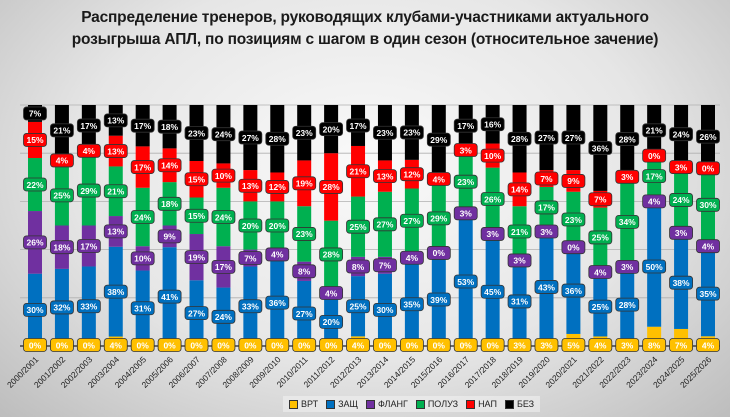 The image size is (730, 417). Describe the element at coordinates (654, 345) in the screenshot. I see `data-label: 8%` at that location.